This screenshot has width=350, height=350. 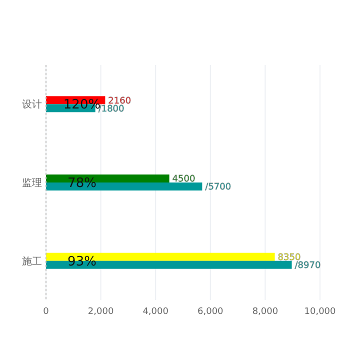 I want to click on x-tick-label: 8,000, so click(x=265, y=312).